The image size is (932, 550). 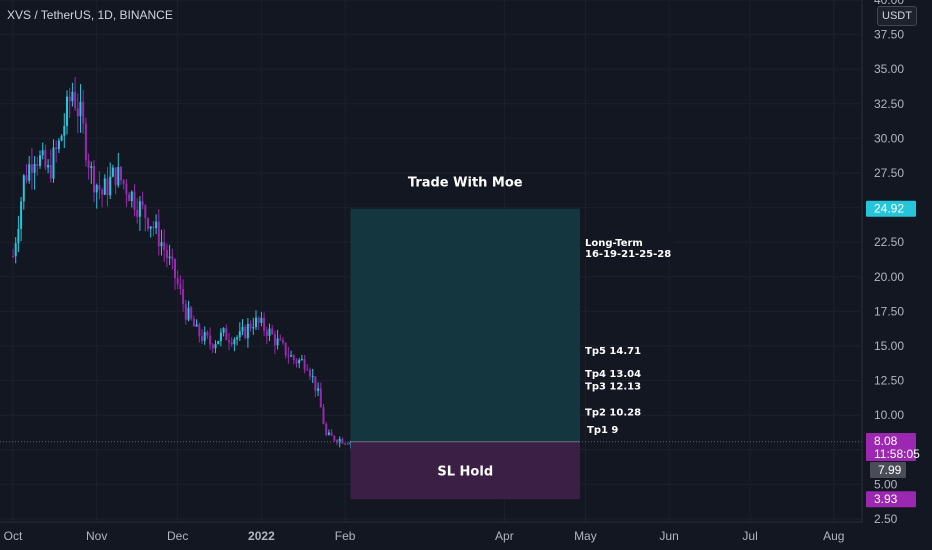 I want to click on price-tick-label: 27.50, so click(x=889, y=173).